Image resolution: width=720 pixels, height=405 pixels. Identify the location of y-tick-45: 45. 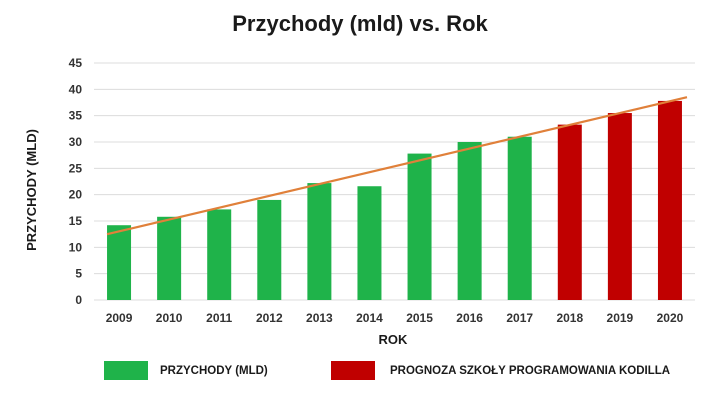
(76, 63).